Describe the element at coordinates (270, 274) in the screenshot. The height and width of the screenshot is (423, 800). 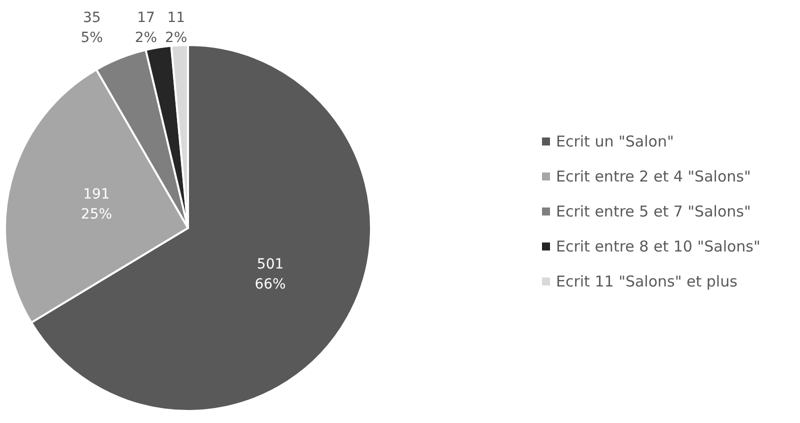
I see `data-label: 501 66%` at that location.